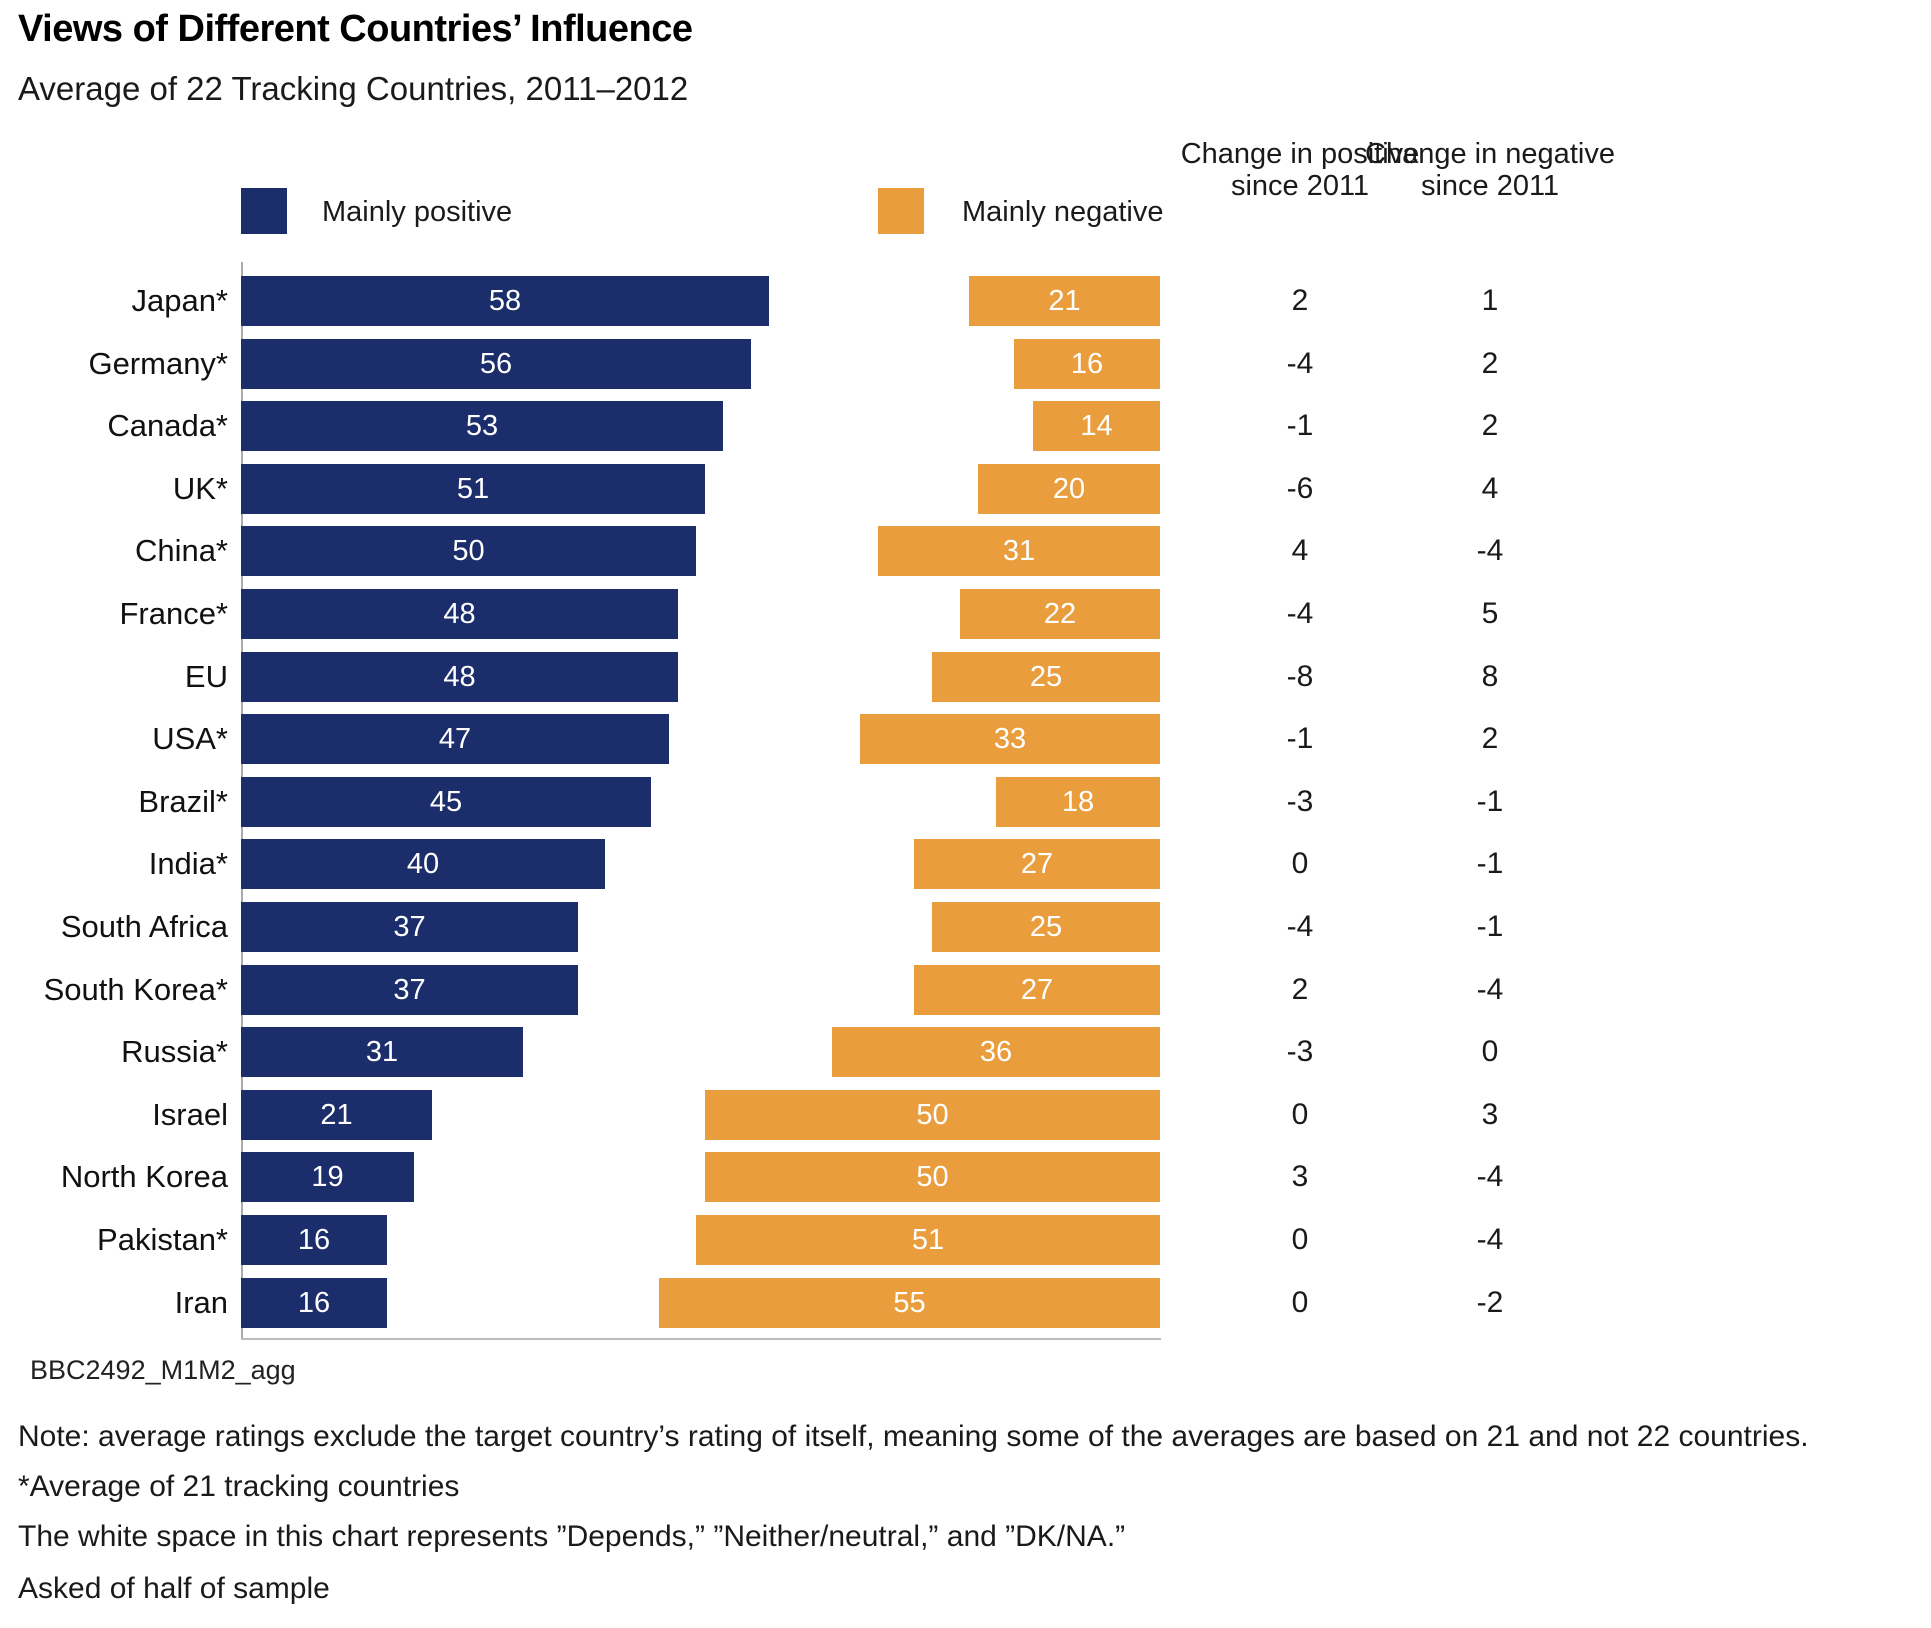  What do you see at coordinates (1300, 550) in the screenshot?
I see `change-positive-value: 4` at bounding box center [1300, 550].